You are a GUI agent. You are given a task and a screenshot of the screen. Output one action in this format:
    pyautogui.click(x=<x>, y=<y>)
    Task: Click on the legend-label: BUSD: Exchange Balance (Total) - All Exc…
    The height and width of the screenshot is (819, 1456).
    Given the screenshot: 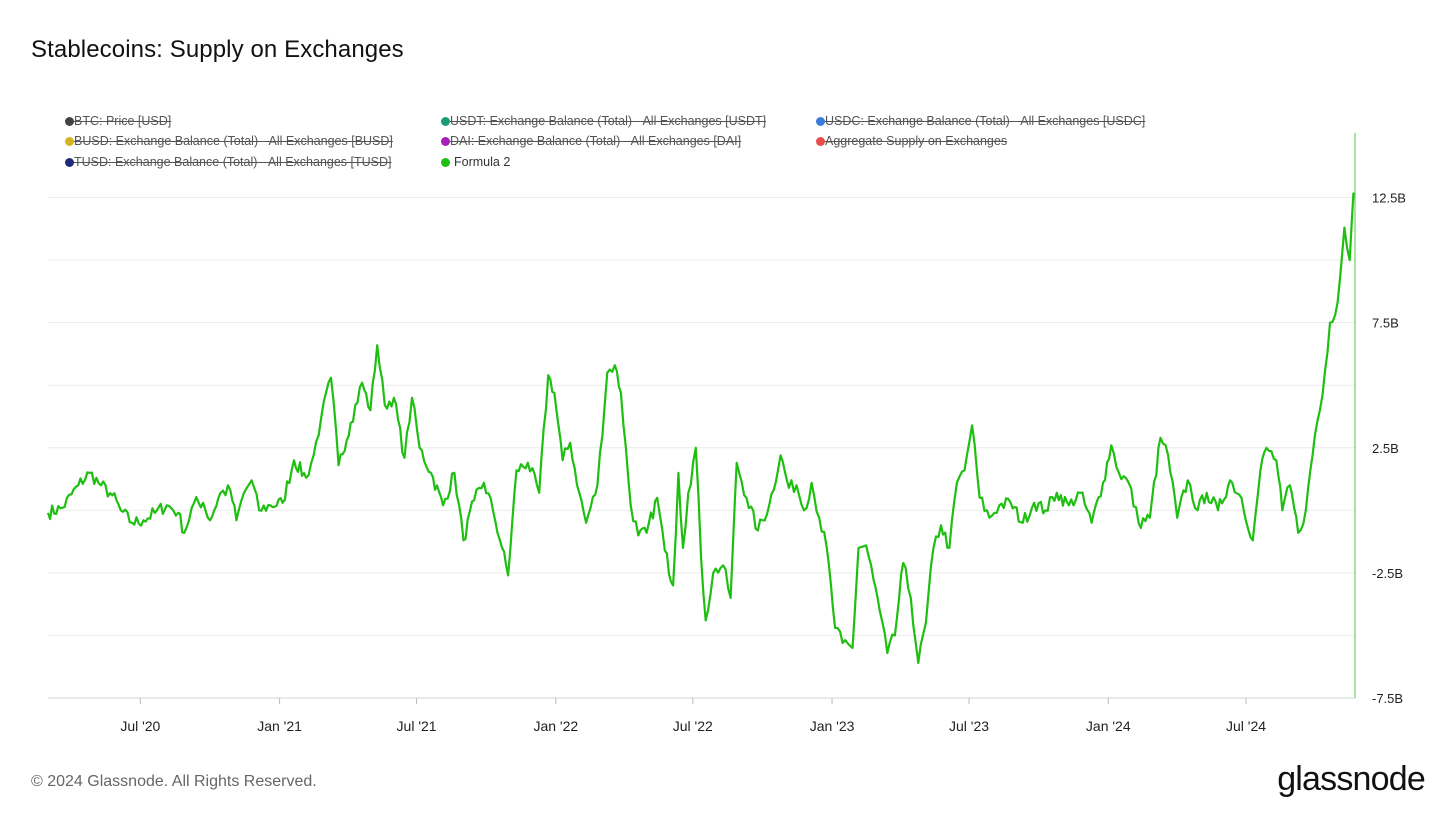 What is the action you would take?
    pyautogui.click(x=233, y=141)
    